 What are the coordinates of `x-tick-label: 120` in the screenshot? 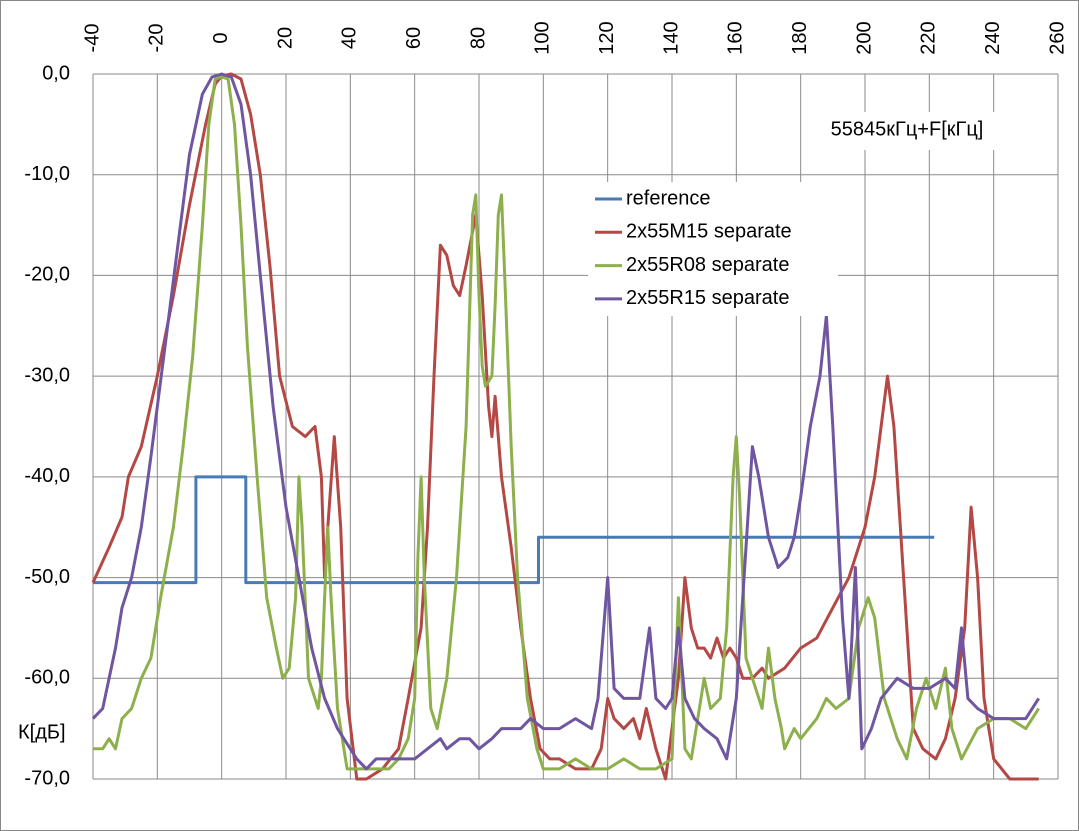 It's located at (607, 37).